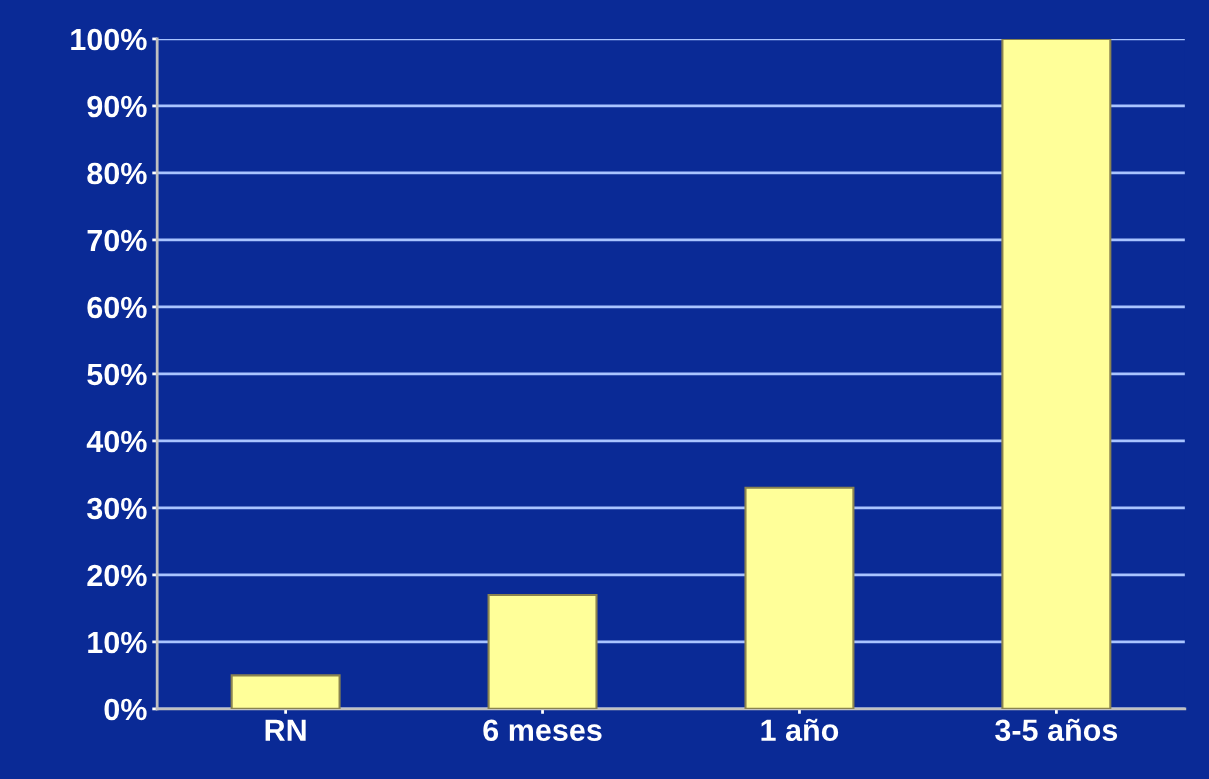  What do you see at coordinates (117, 307) in the screenshot?
I see `y-tick-label: 60%` at bounding box center [117, 307].